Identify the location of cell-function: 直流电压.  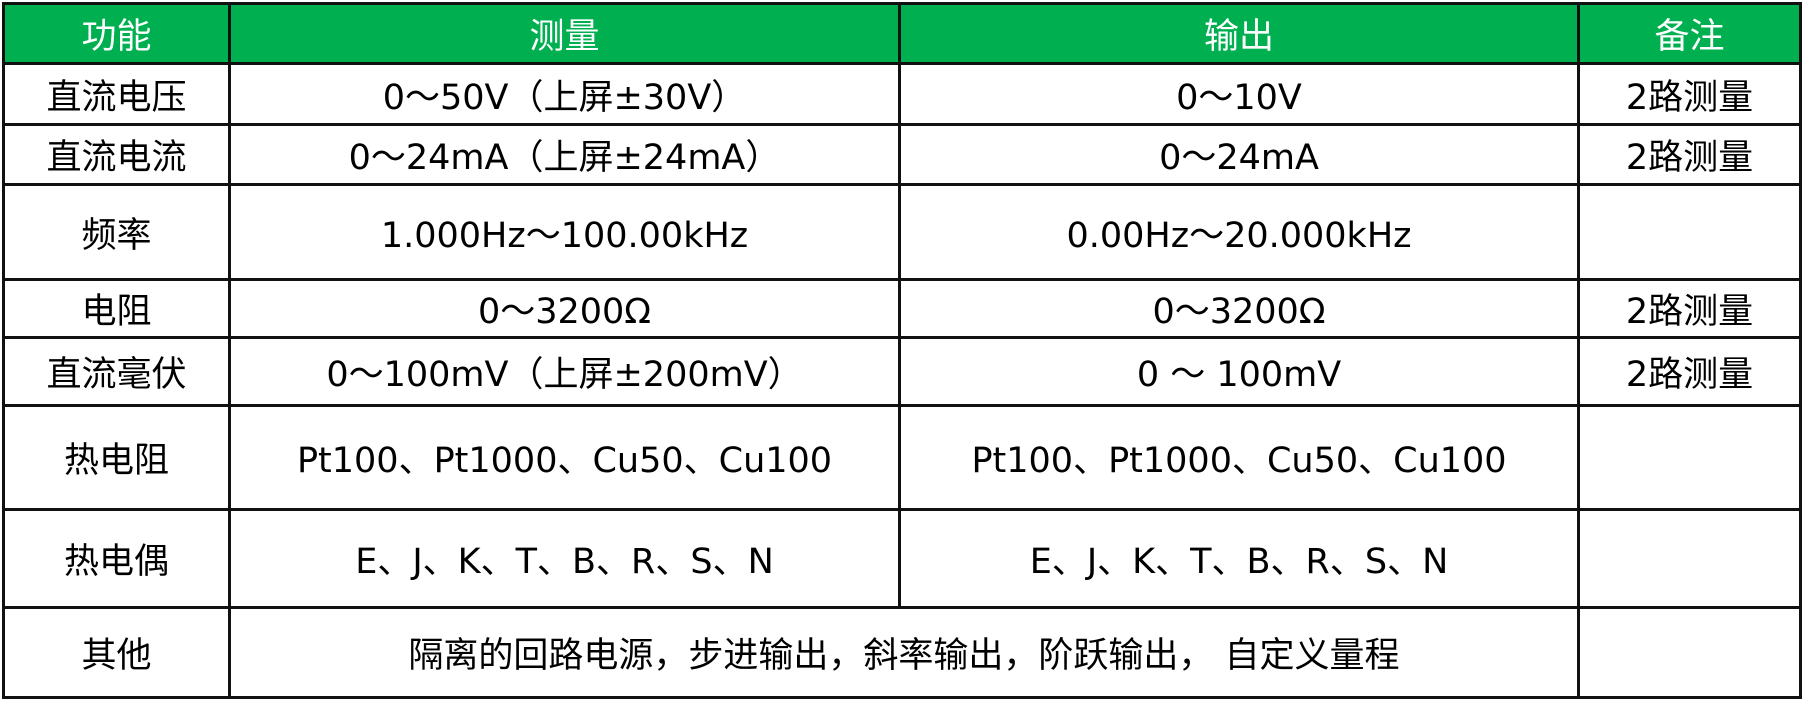
(116, 94).